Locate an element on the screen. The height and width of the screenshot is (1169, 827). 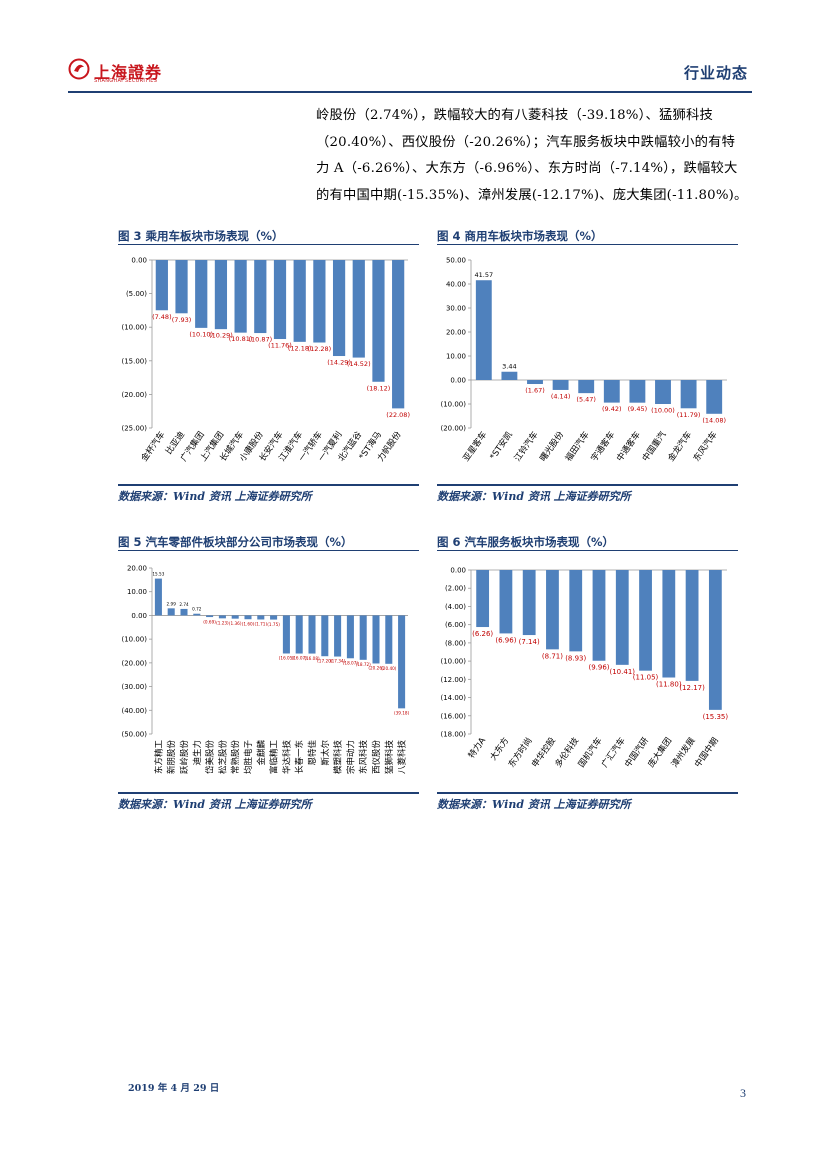
category-label: 华达科技 is located at coordinates (286, 757).